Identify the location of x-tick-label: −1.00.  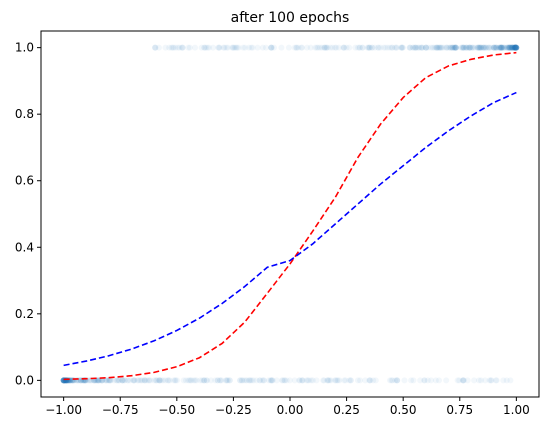
(63, 410).